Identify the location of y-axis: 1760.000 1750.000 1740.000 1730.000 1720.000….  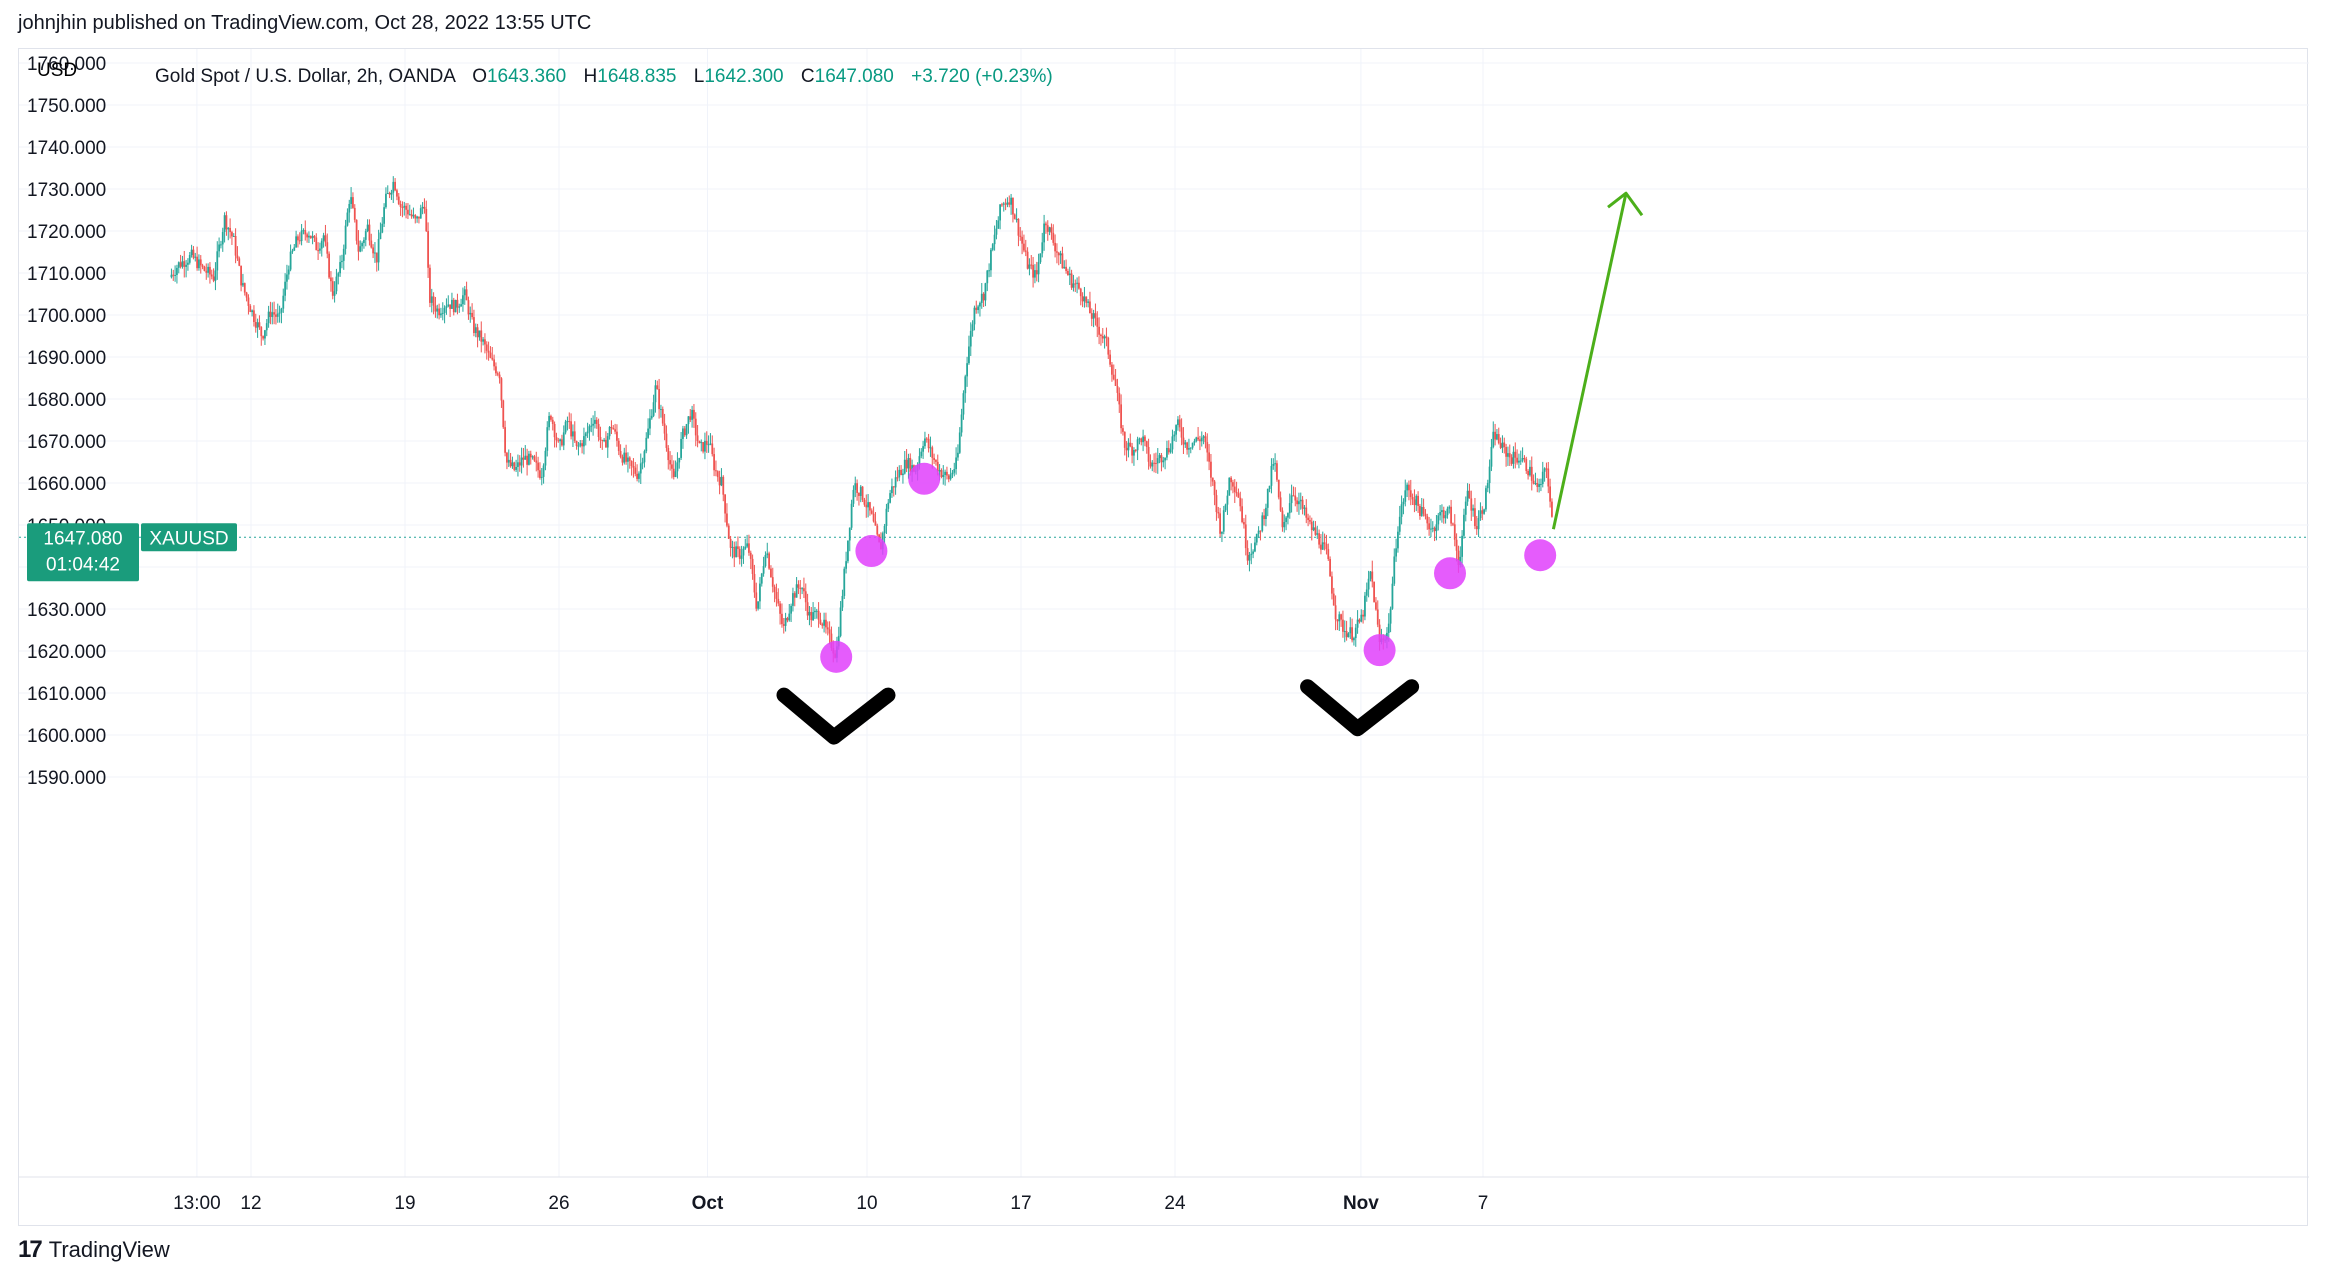
(66, 421).